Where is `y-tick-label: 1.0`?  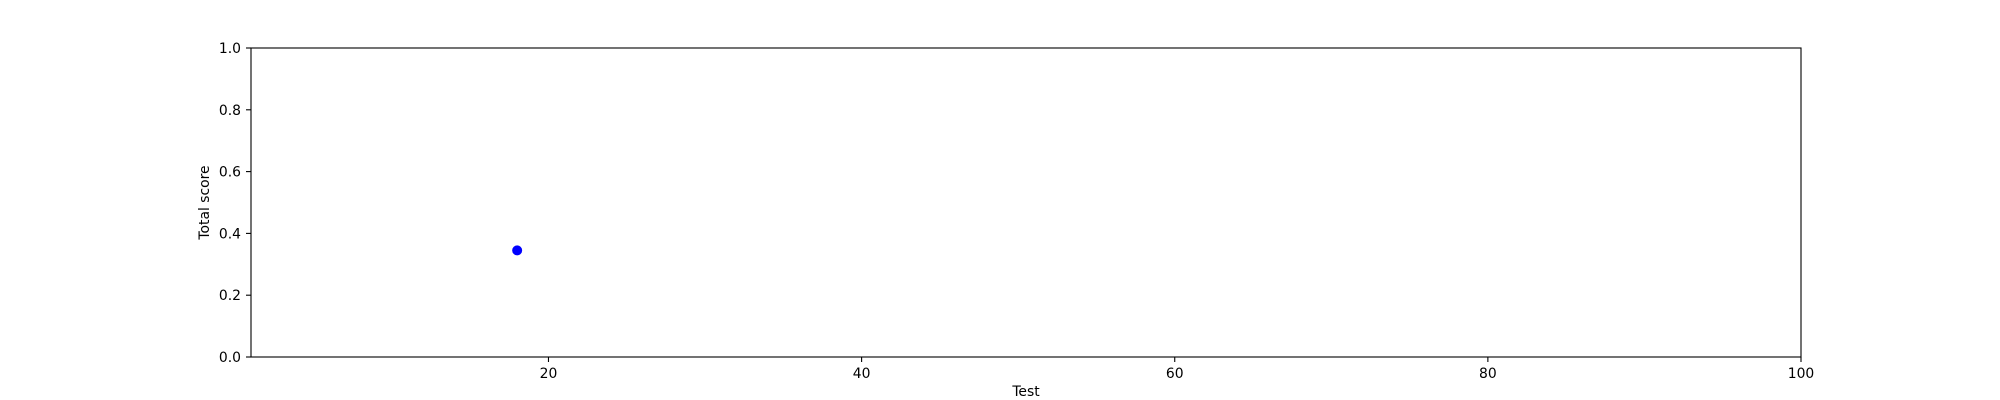 y-tick-label: 1.0 is located at coordinates (230, 49).